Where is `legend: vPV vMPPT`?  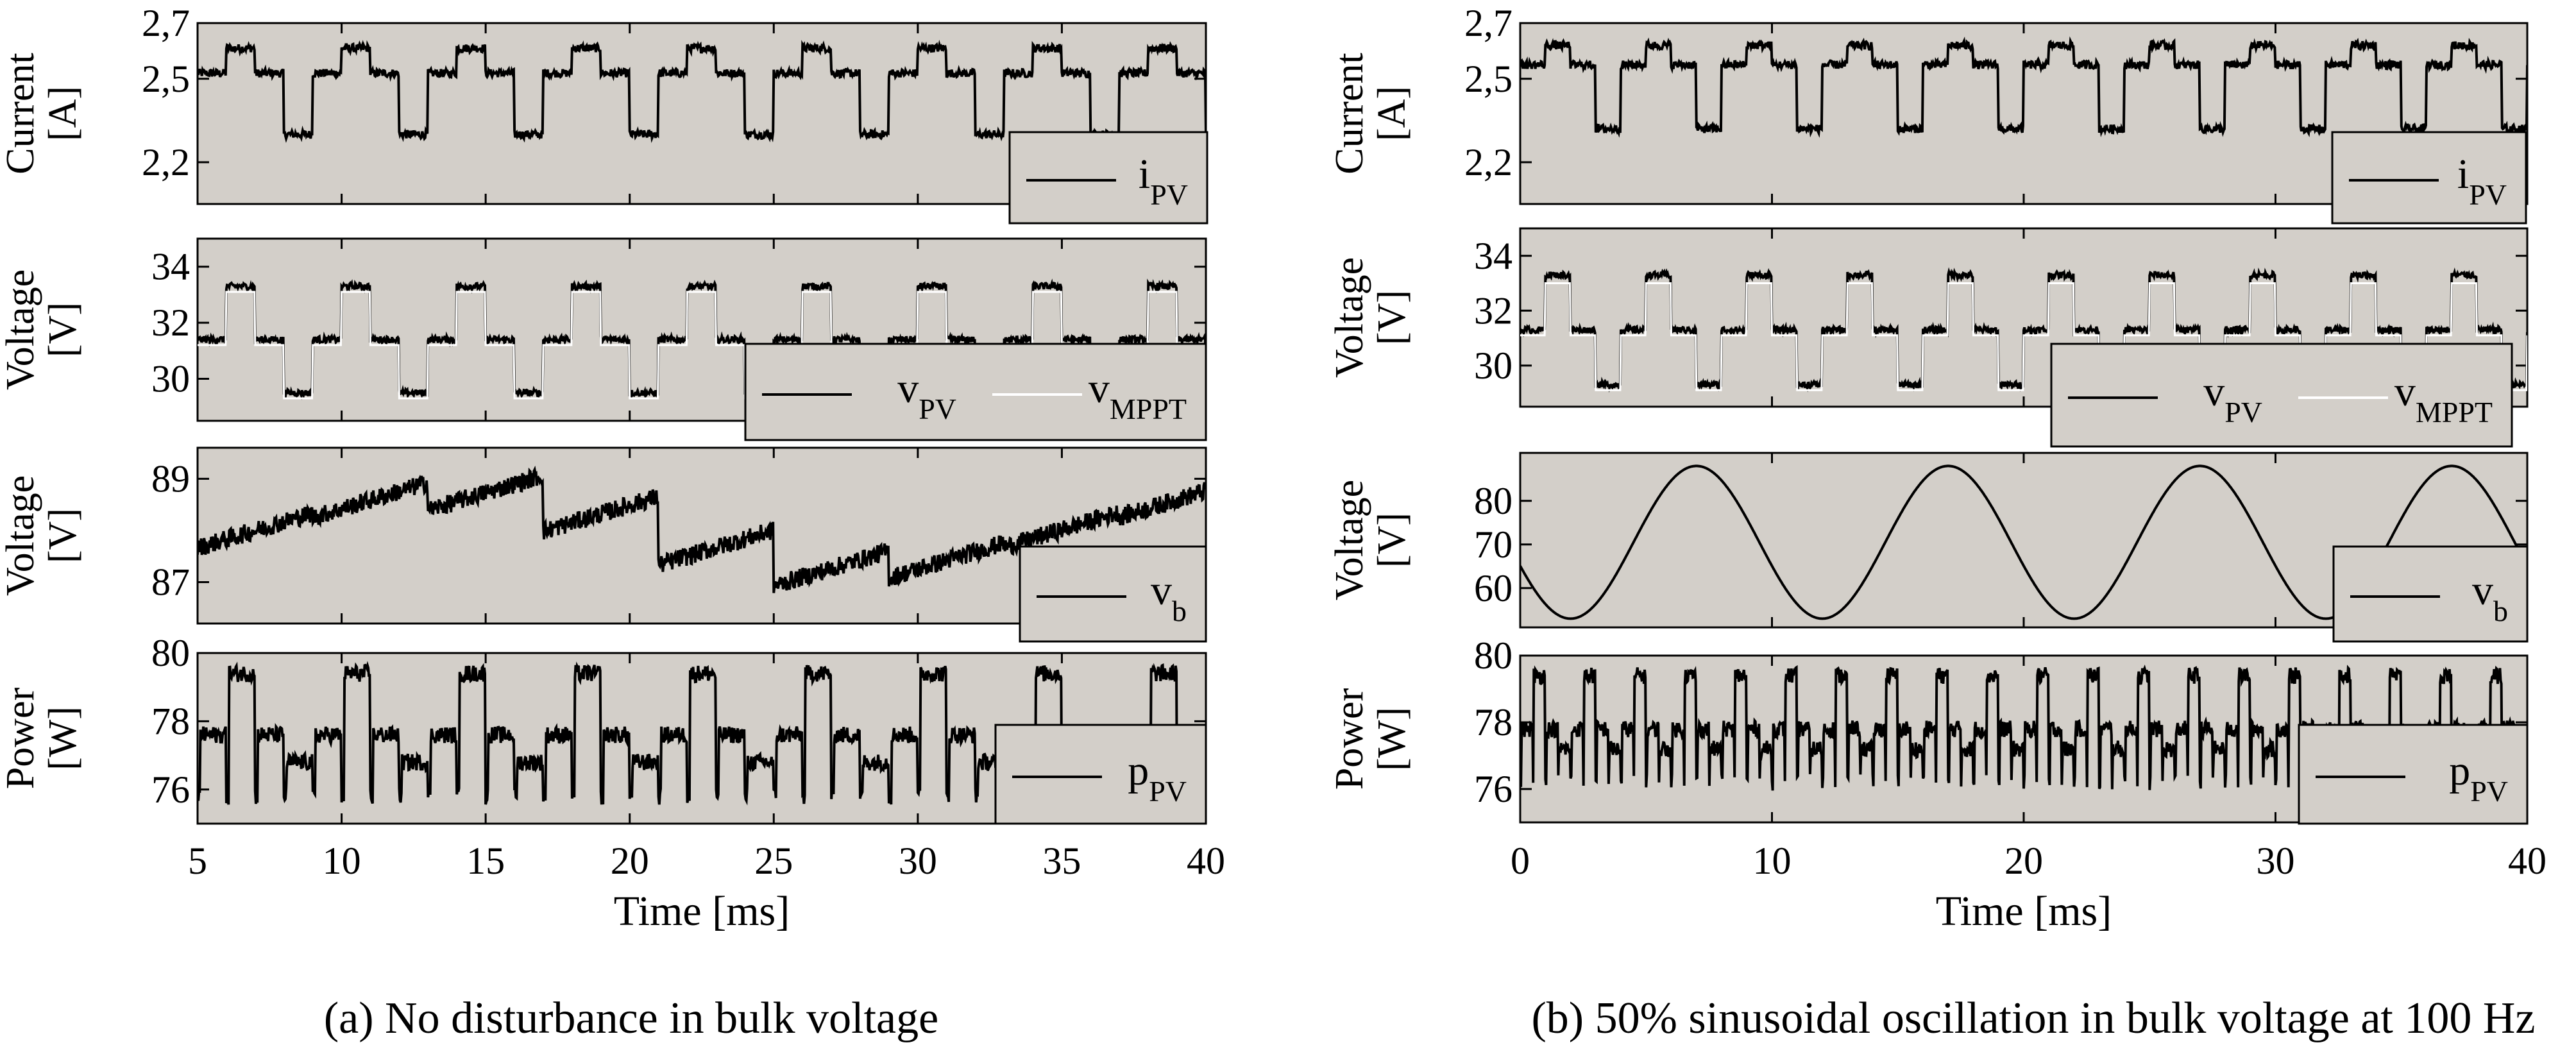 legend: vPV vMPPT is located at coordinates (2281, 396).